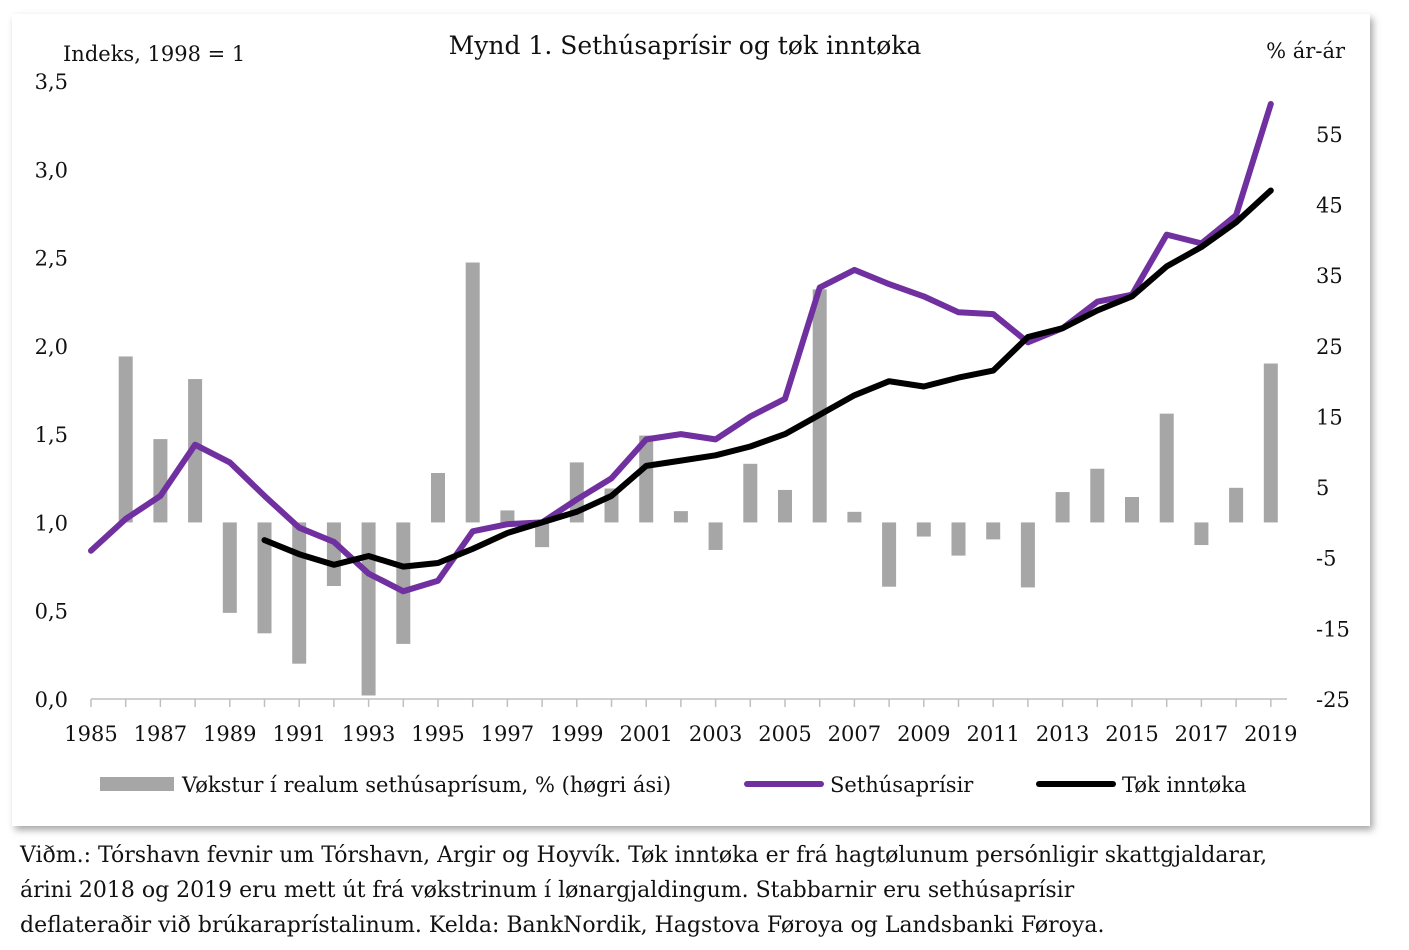 Image resolution: width=1409 pixels, height=950 pixels. Describe the element at coordinates (1329, 276) in the screenshot. I see `right-tick-label: 35` at that location.